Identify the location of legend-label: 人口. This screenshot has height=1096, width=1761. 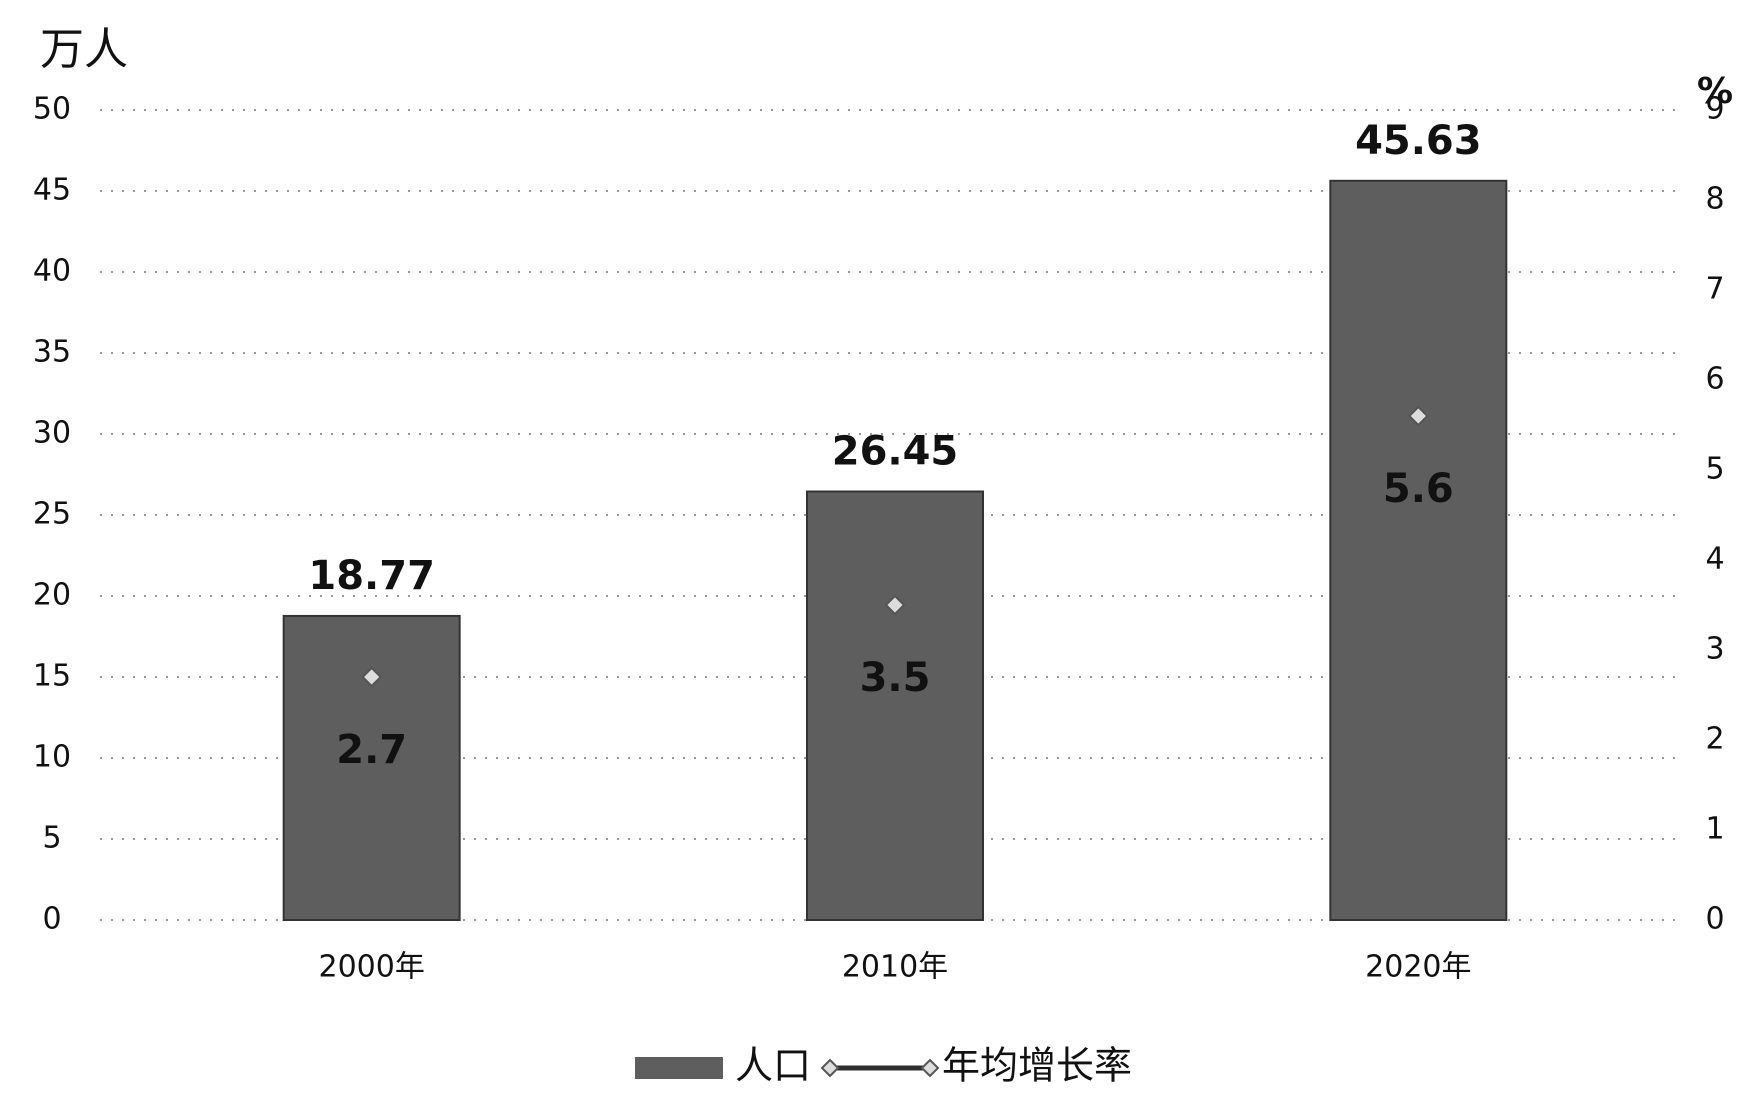
(773, 1066).